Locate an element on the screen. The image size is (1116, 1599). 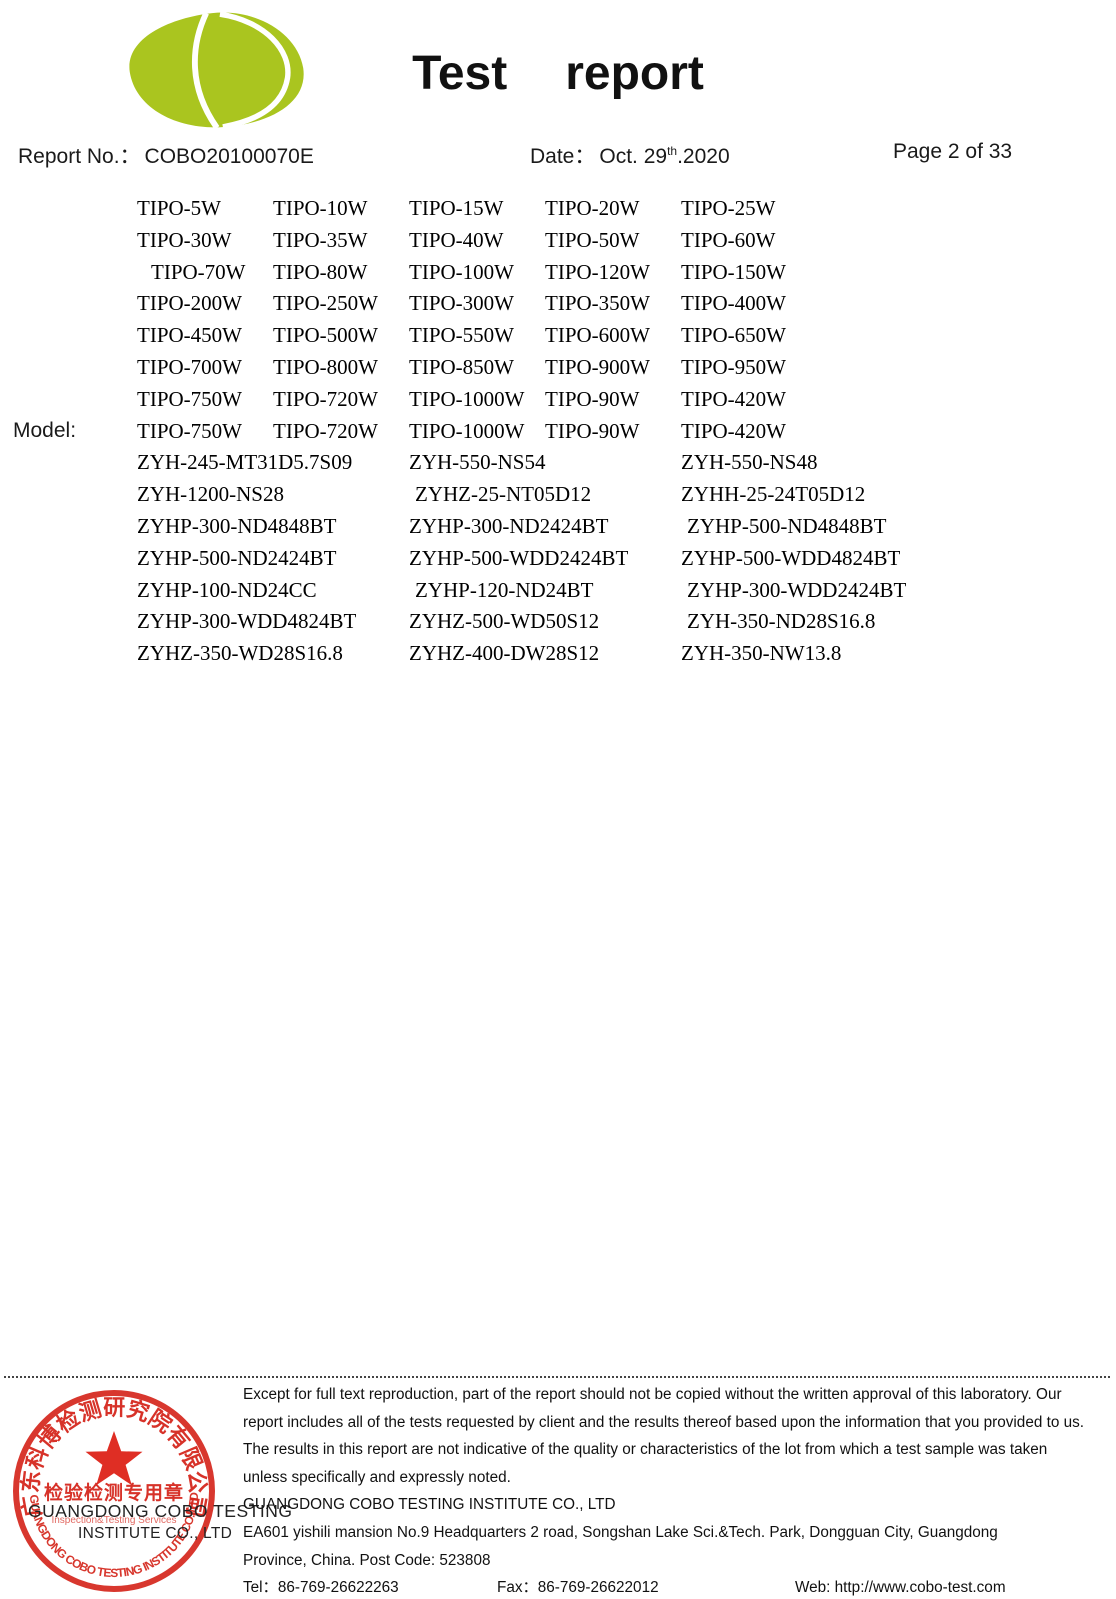
model-cell: TIPO-60W is located at coordinates (728, 239).